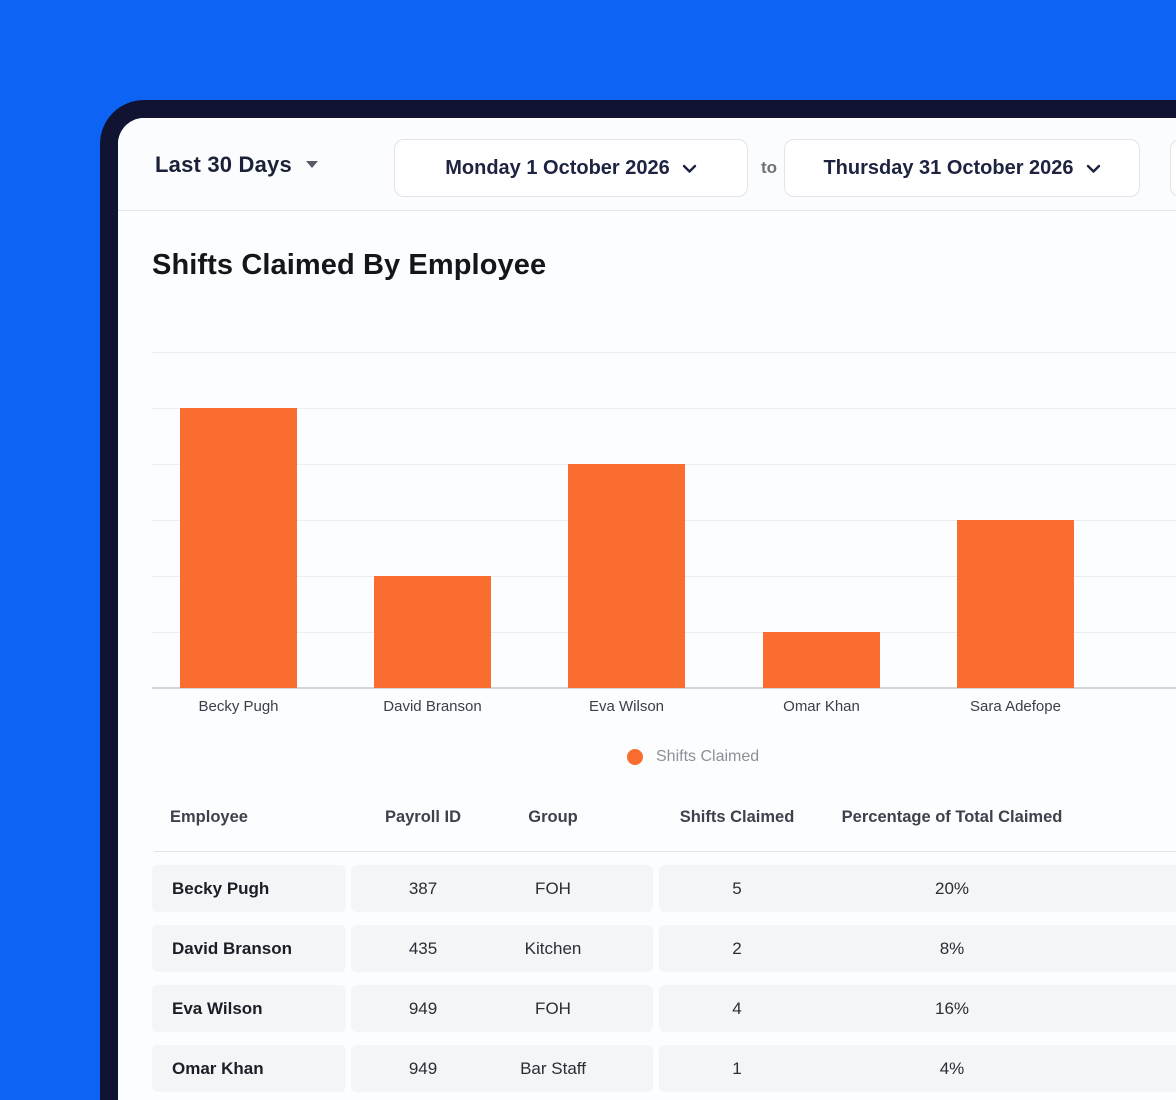 The height and width of the screenshot is (1100, 1176). I want to click on date-range-label: Last 30 Days, so click(223, 164).